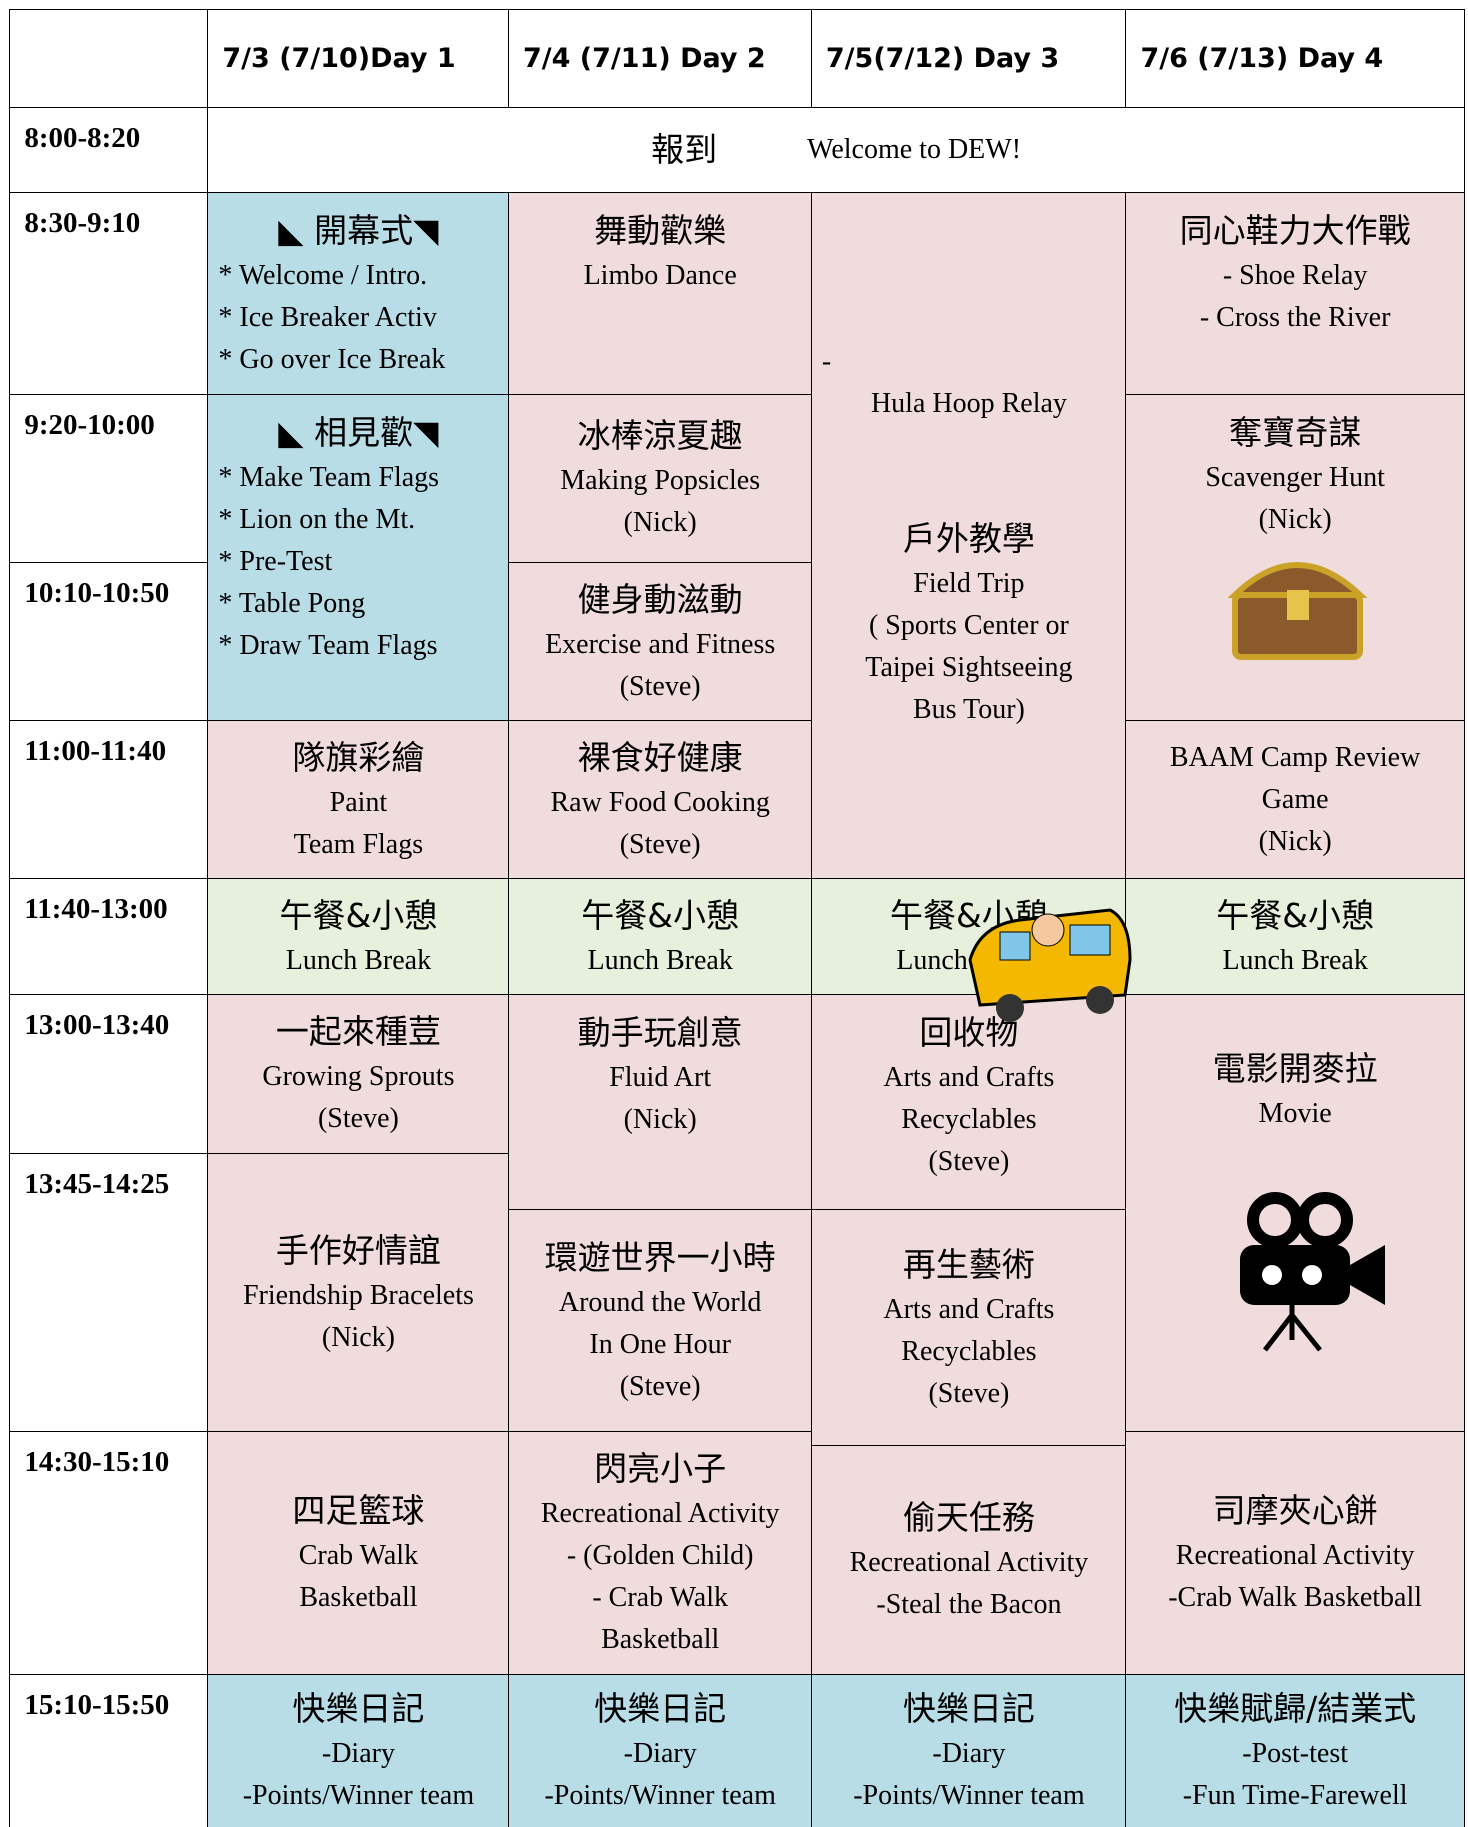 The image size is (1468, 1827). What do you see at coordinates (109, 641) in the screenshot?
I see `time-slot: 10:10-10:50` at bounding box center [109, 641].